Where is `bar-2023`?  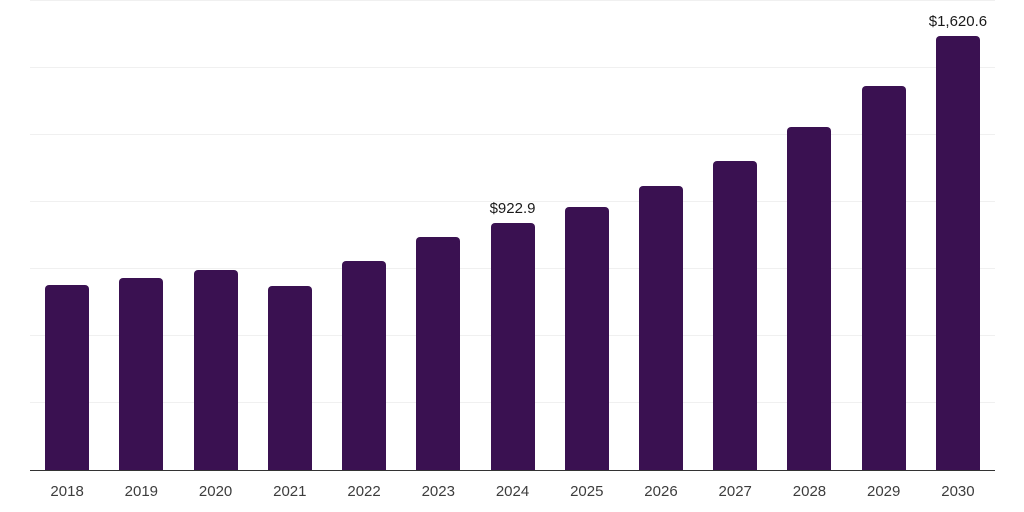
bar-2023 is located at coordinates (438, 353).